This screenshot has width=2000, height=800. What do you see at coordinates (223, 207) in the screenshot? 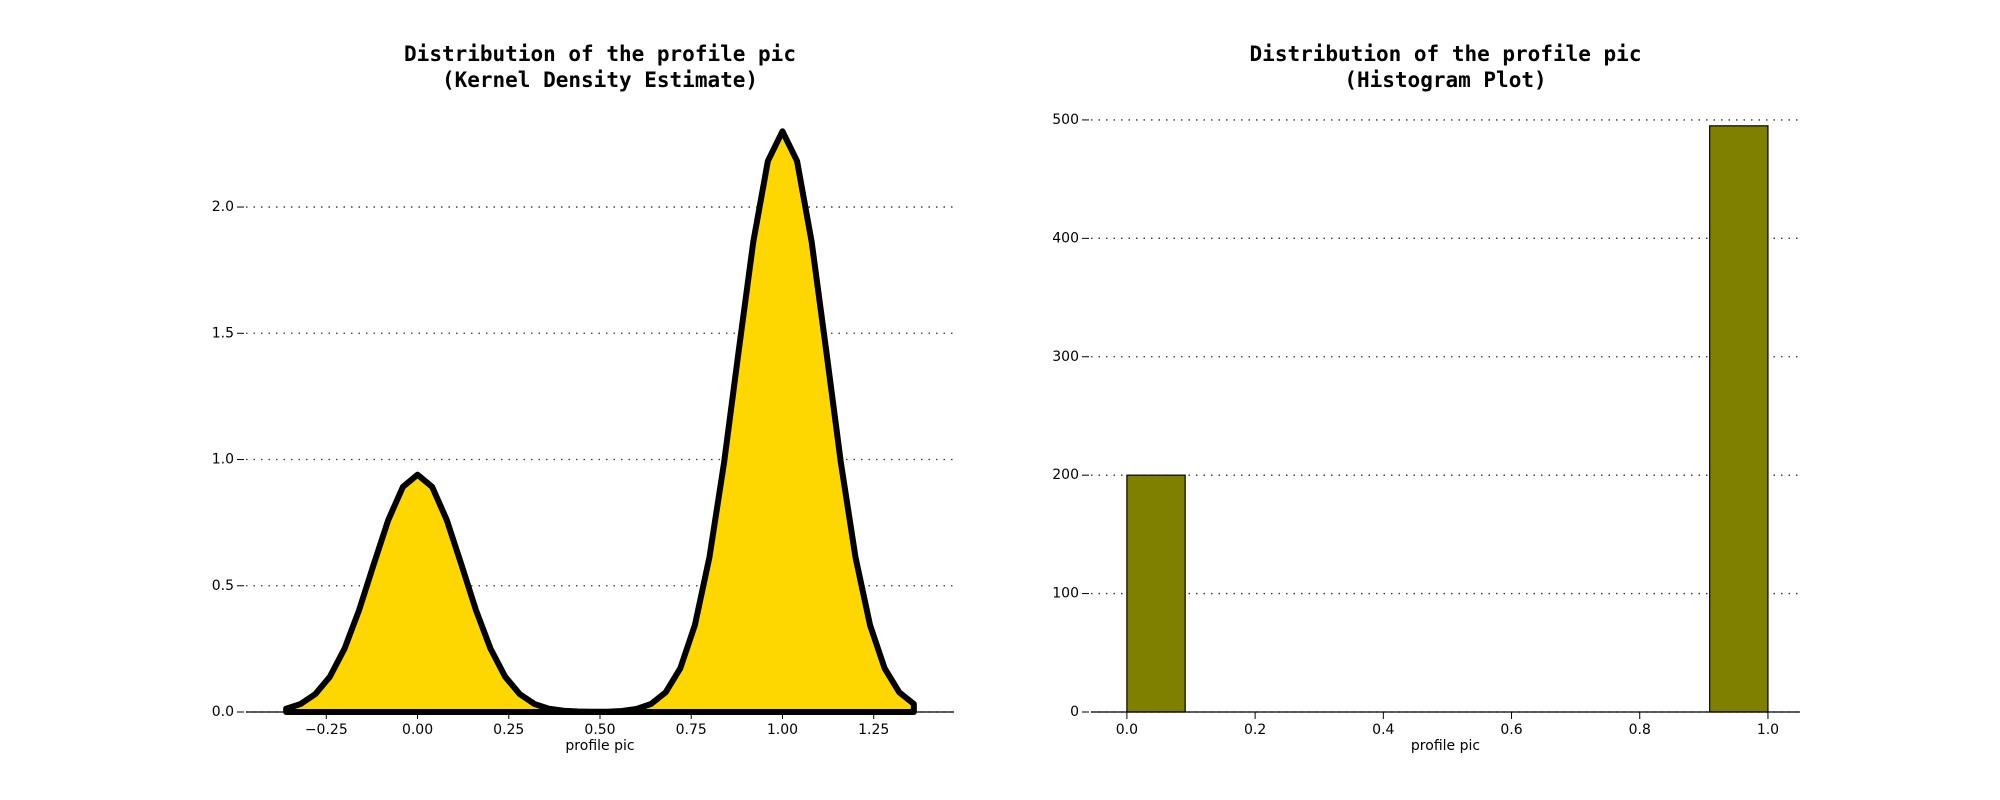
I see `y-tick-label: 2.0` at bounding box center [223, 207].